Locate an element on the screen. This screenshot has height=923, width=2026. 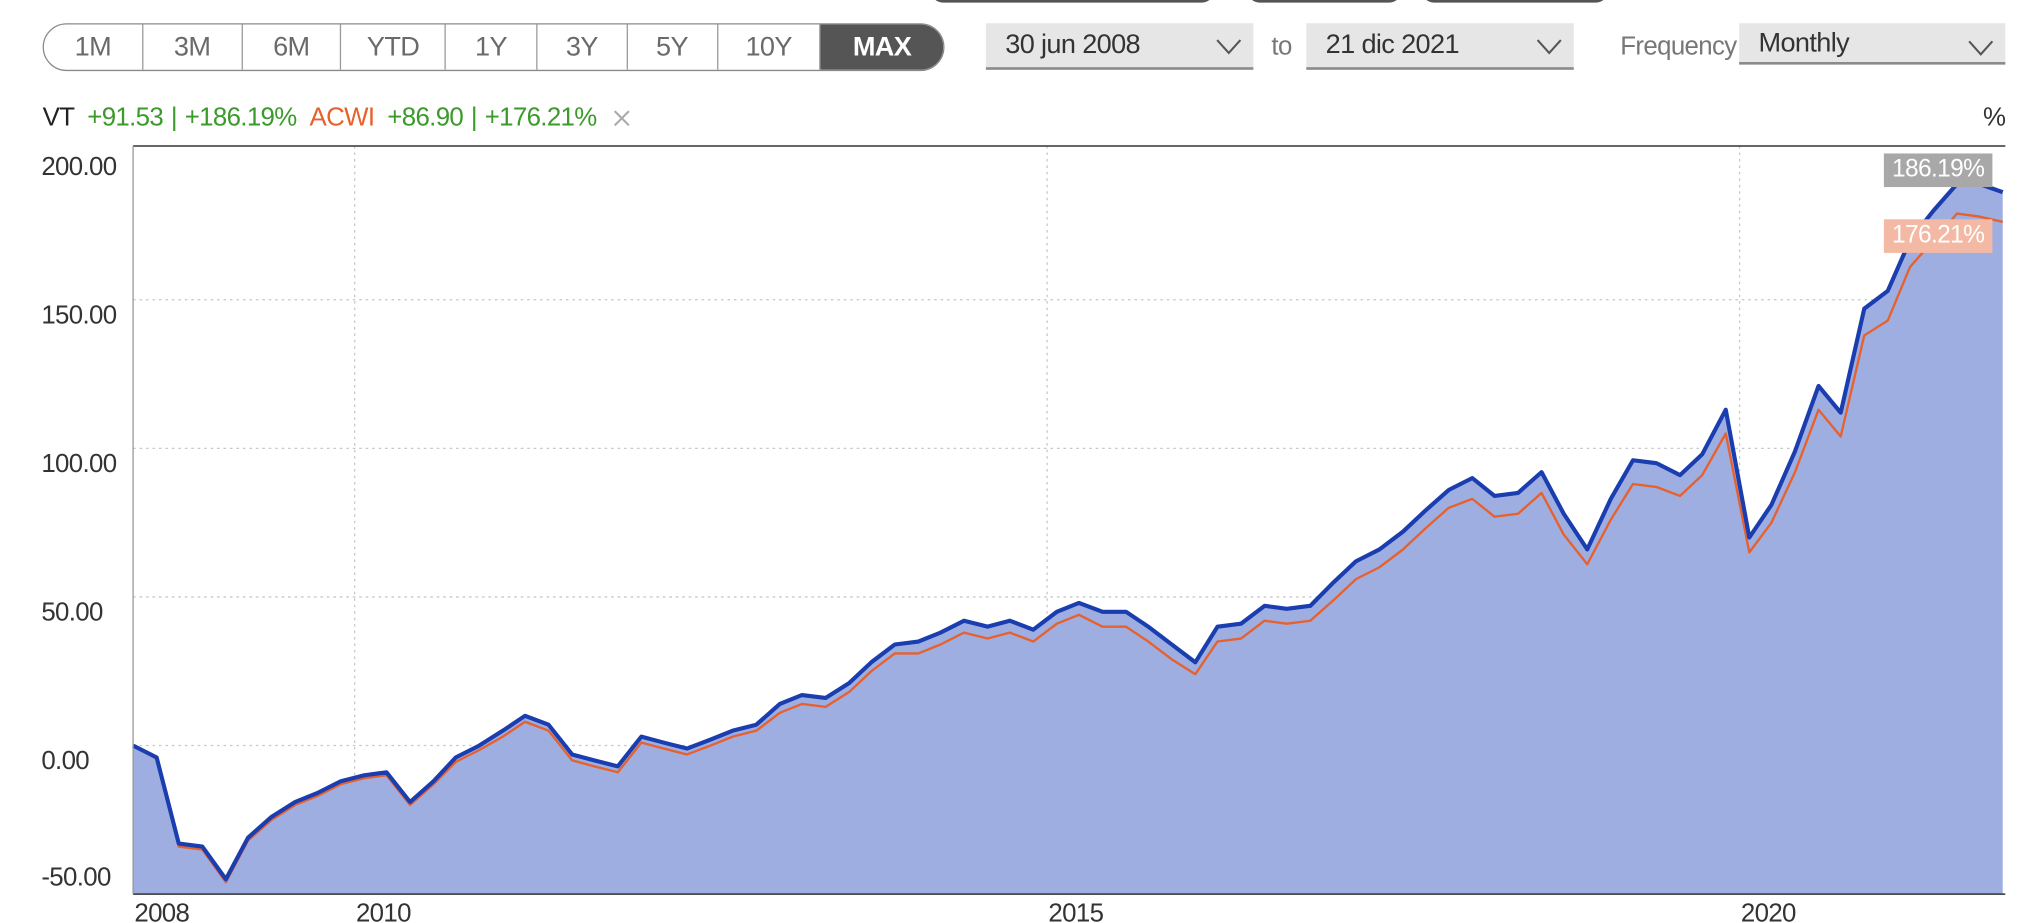
range-button: 5Y is located at coordinates (673, 47).